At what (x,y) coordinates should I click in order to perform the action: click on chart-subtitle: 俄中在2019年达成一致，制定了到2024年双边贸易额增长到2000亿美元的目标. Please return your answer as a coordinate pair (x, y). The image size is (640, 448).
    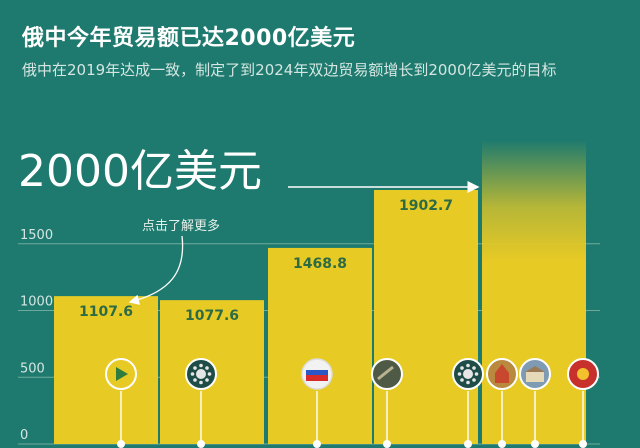
    Looking at the image, I should click on (289, 70).